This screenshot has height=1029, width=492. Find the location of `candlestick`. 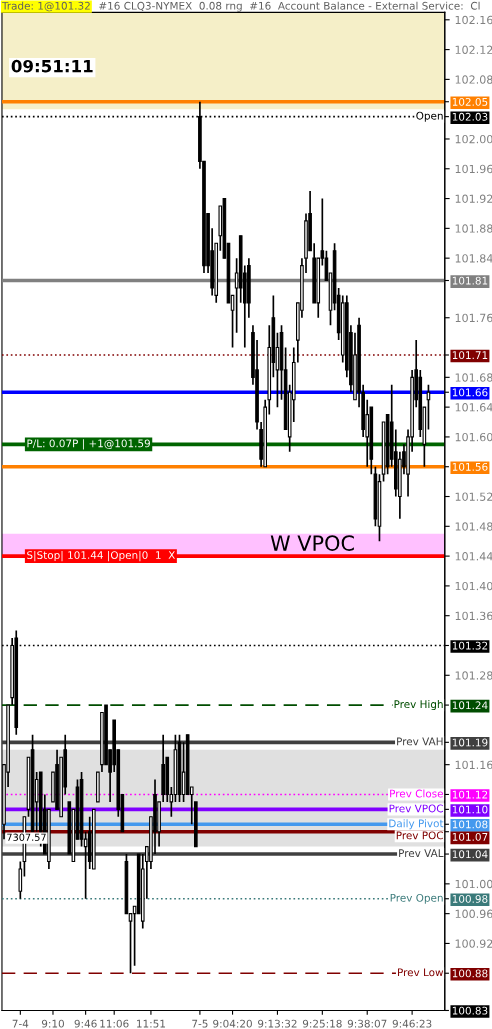

candlestick is located at coordinates (20, 880).